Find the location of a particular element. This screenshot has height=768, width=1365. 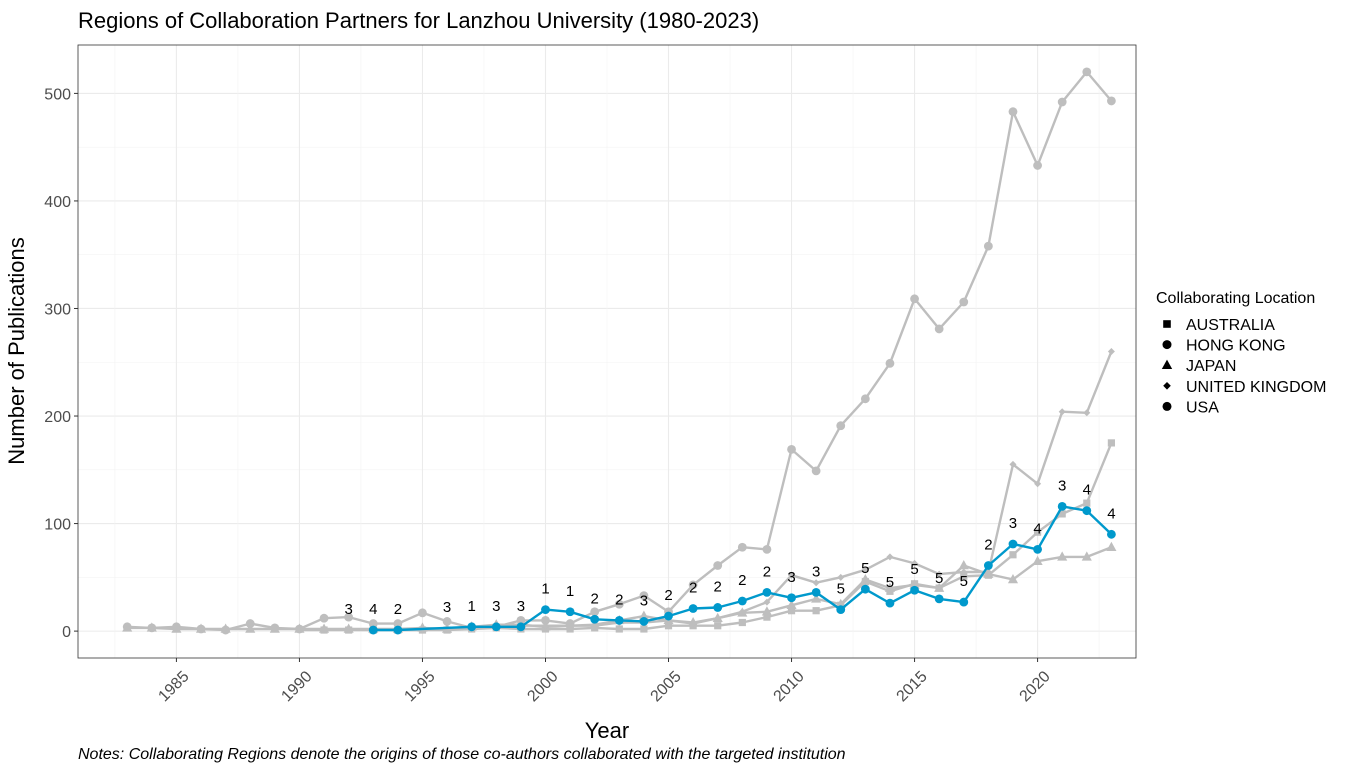

legend-key-united-kingdom is located at coordinates (1167, 386).